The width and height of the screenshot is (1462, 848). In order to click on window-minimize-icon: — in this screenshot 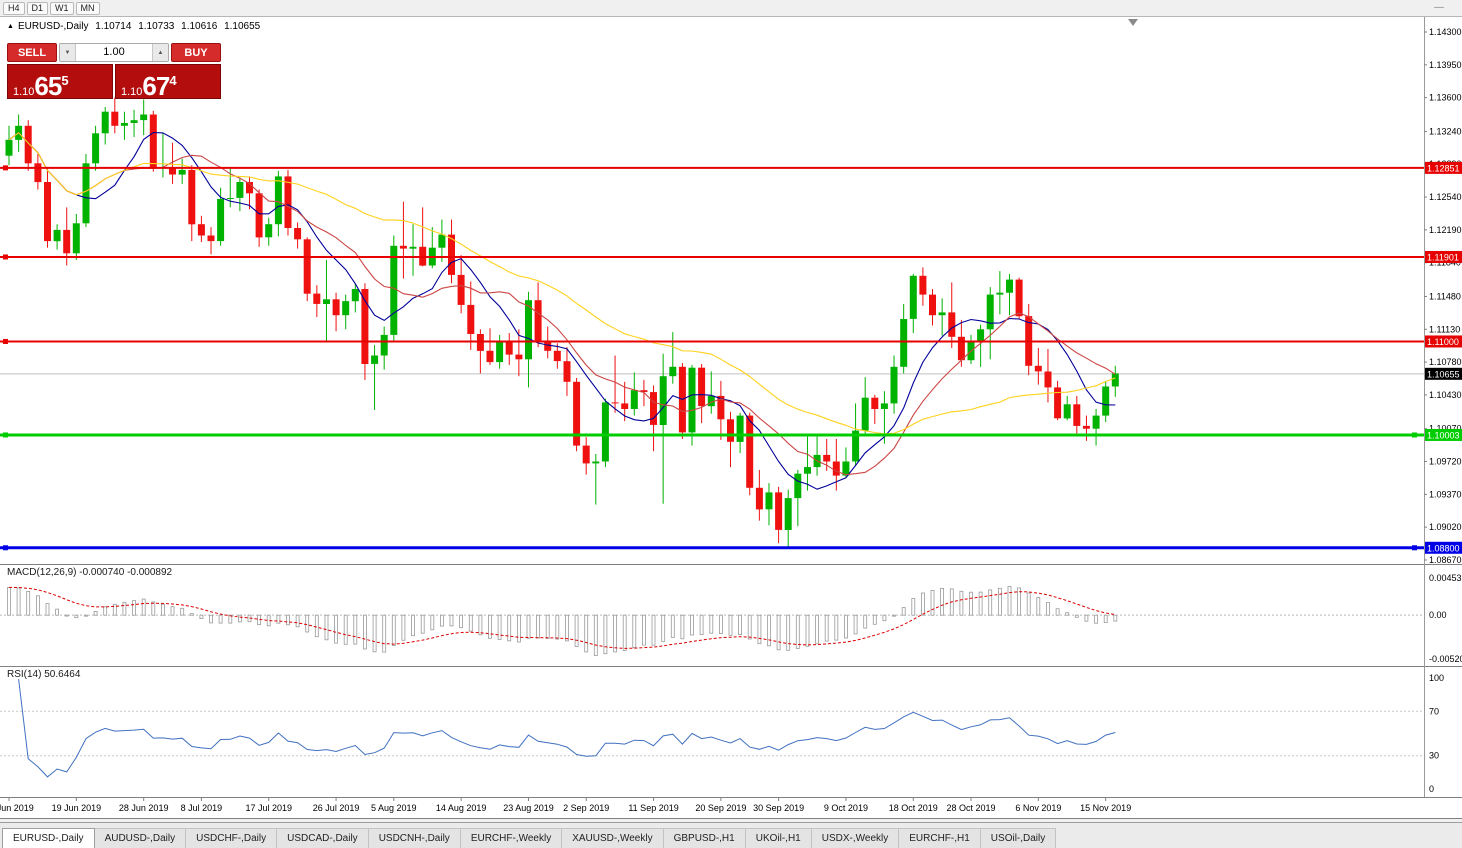, I will do `click(1439, 7)`.